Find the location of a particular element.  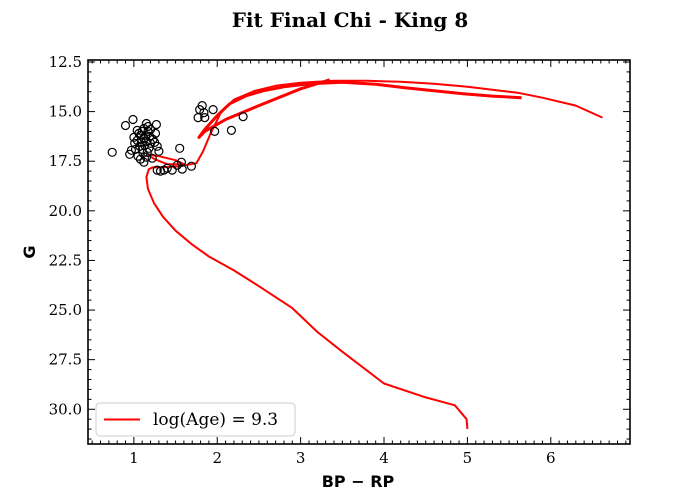

y-tick-label: 27.5 is located at coordinates (65, 360).